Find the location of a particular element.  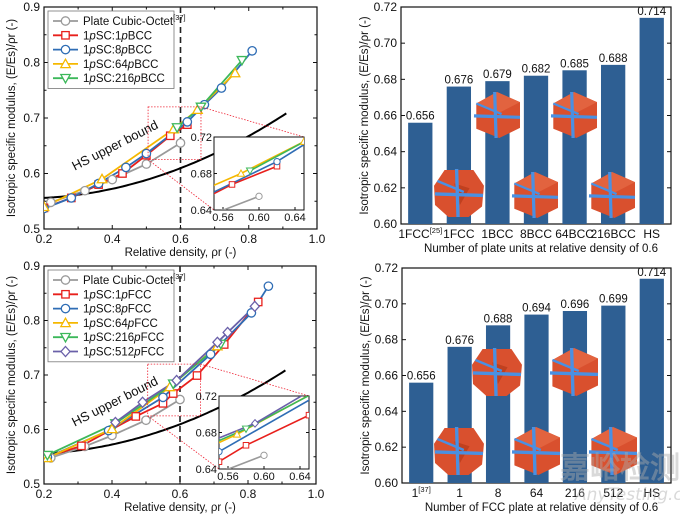

bar is located at coordinates (575, 397).